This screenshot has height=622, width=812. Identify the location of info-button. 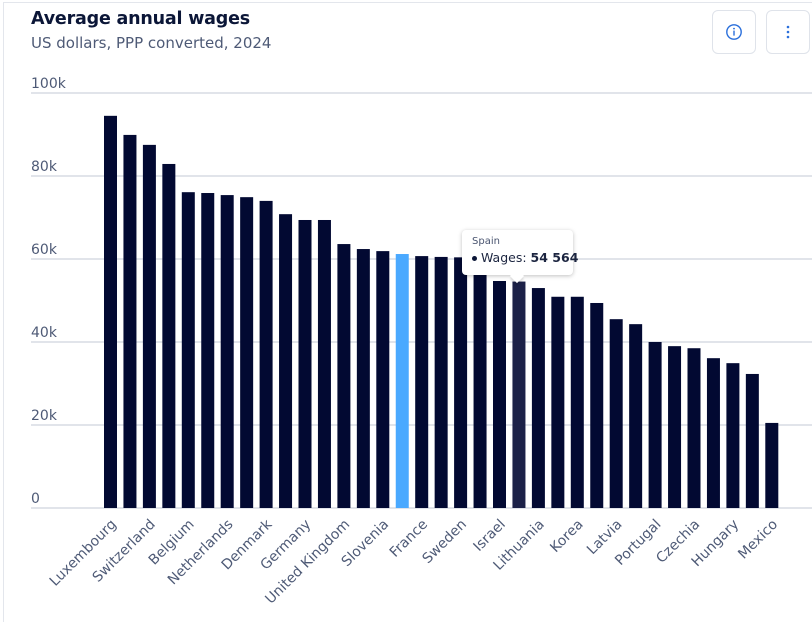
(734, 32).